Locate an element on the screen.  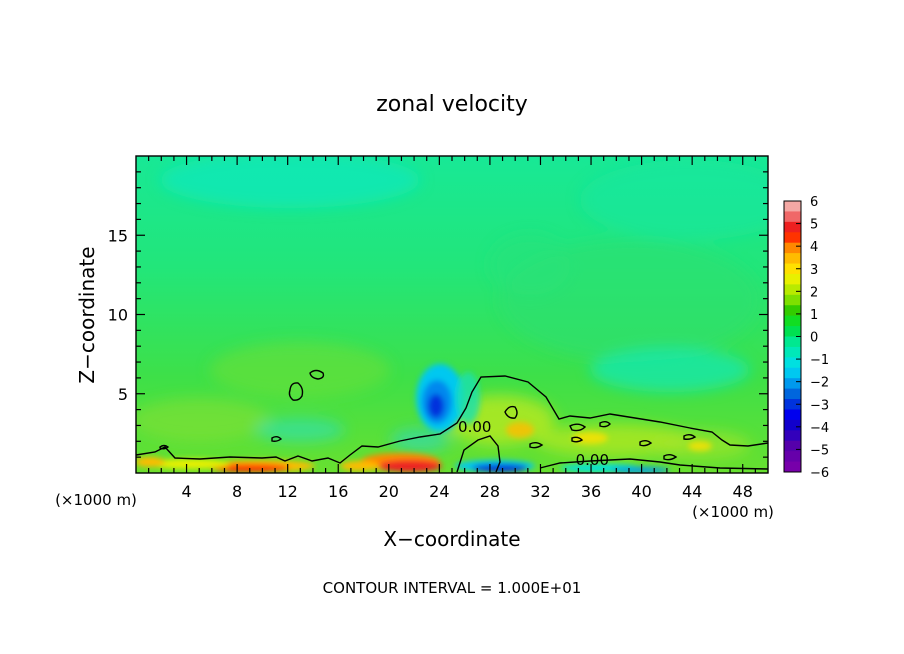
colorbar-label: 1 is located at coordinates (814, 315).